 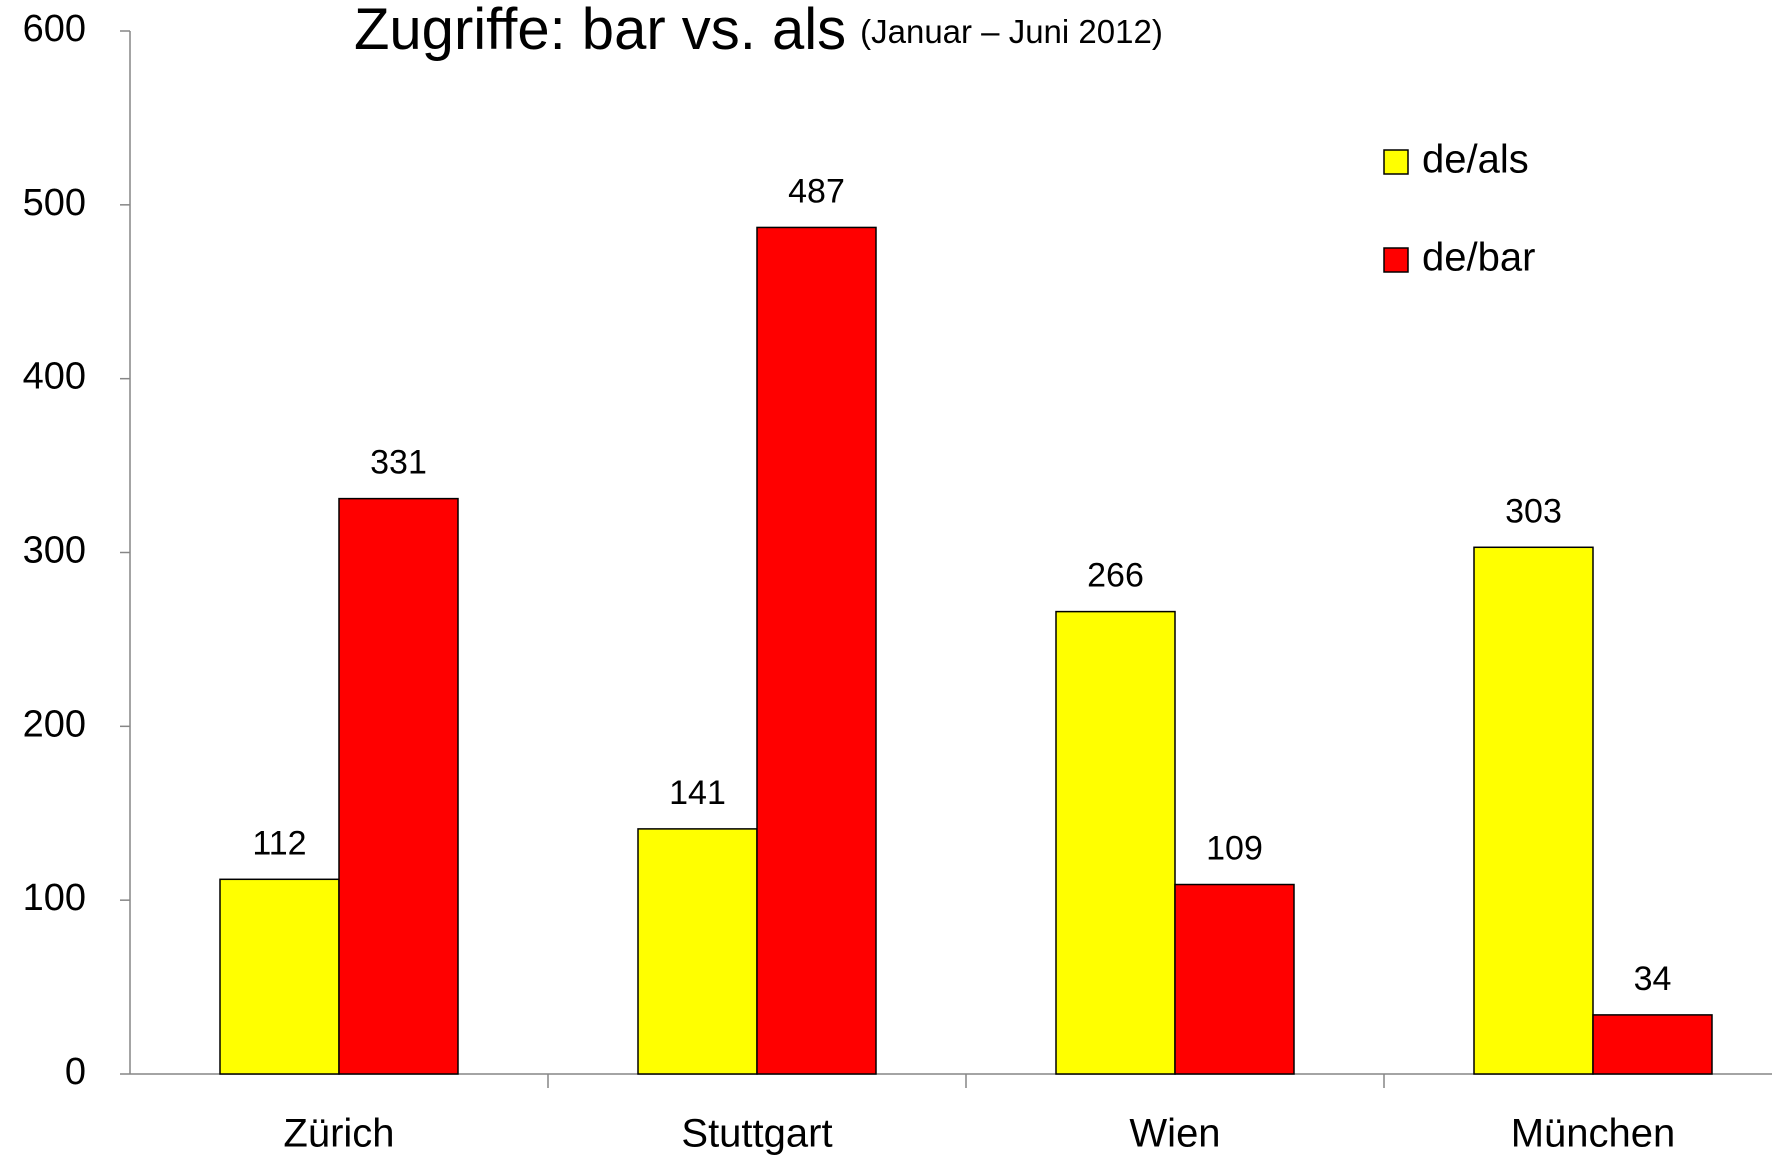 What do you see at coordinates (1478, 258) in the screenshot?
I see `legend-label: de/bar` at bounding box center [1478, 258].